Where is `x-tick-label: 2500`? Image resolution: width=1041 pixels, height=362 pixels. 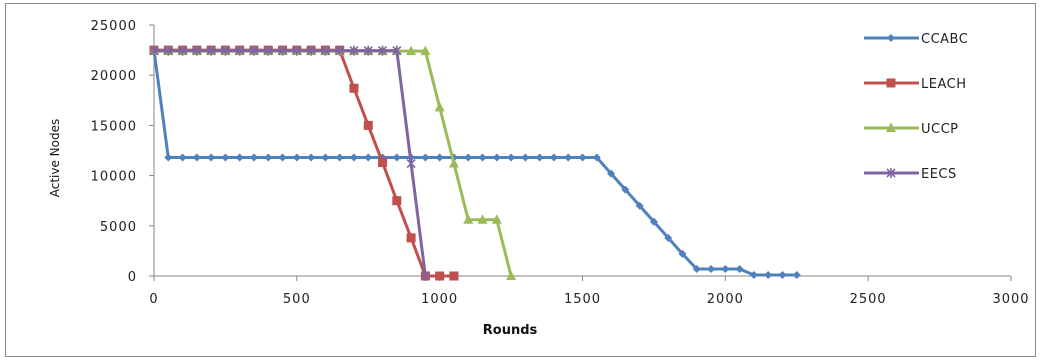 x-tick-label: 2500 is located at coordinates (868, 299).